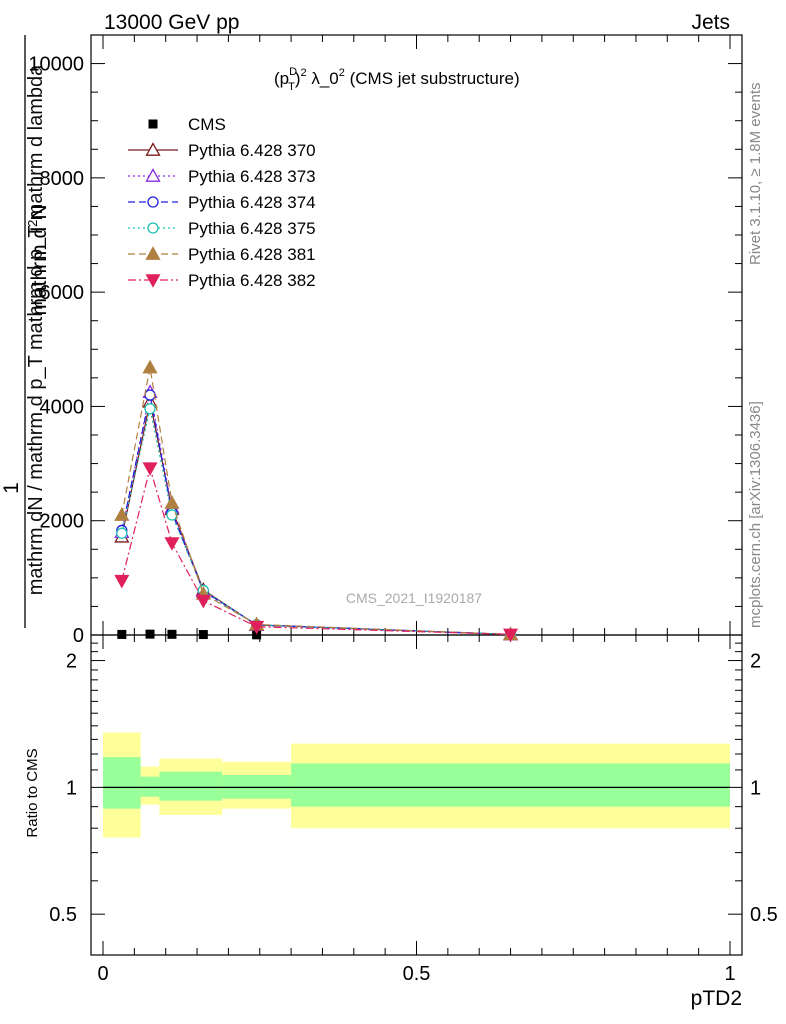 The image size is (786, 1024). What do you see at coordinates (153, 202) in the screenshot?
I see `legend-marker-p374` at bounding box center [153, 202].